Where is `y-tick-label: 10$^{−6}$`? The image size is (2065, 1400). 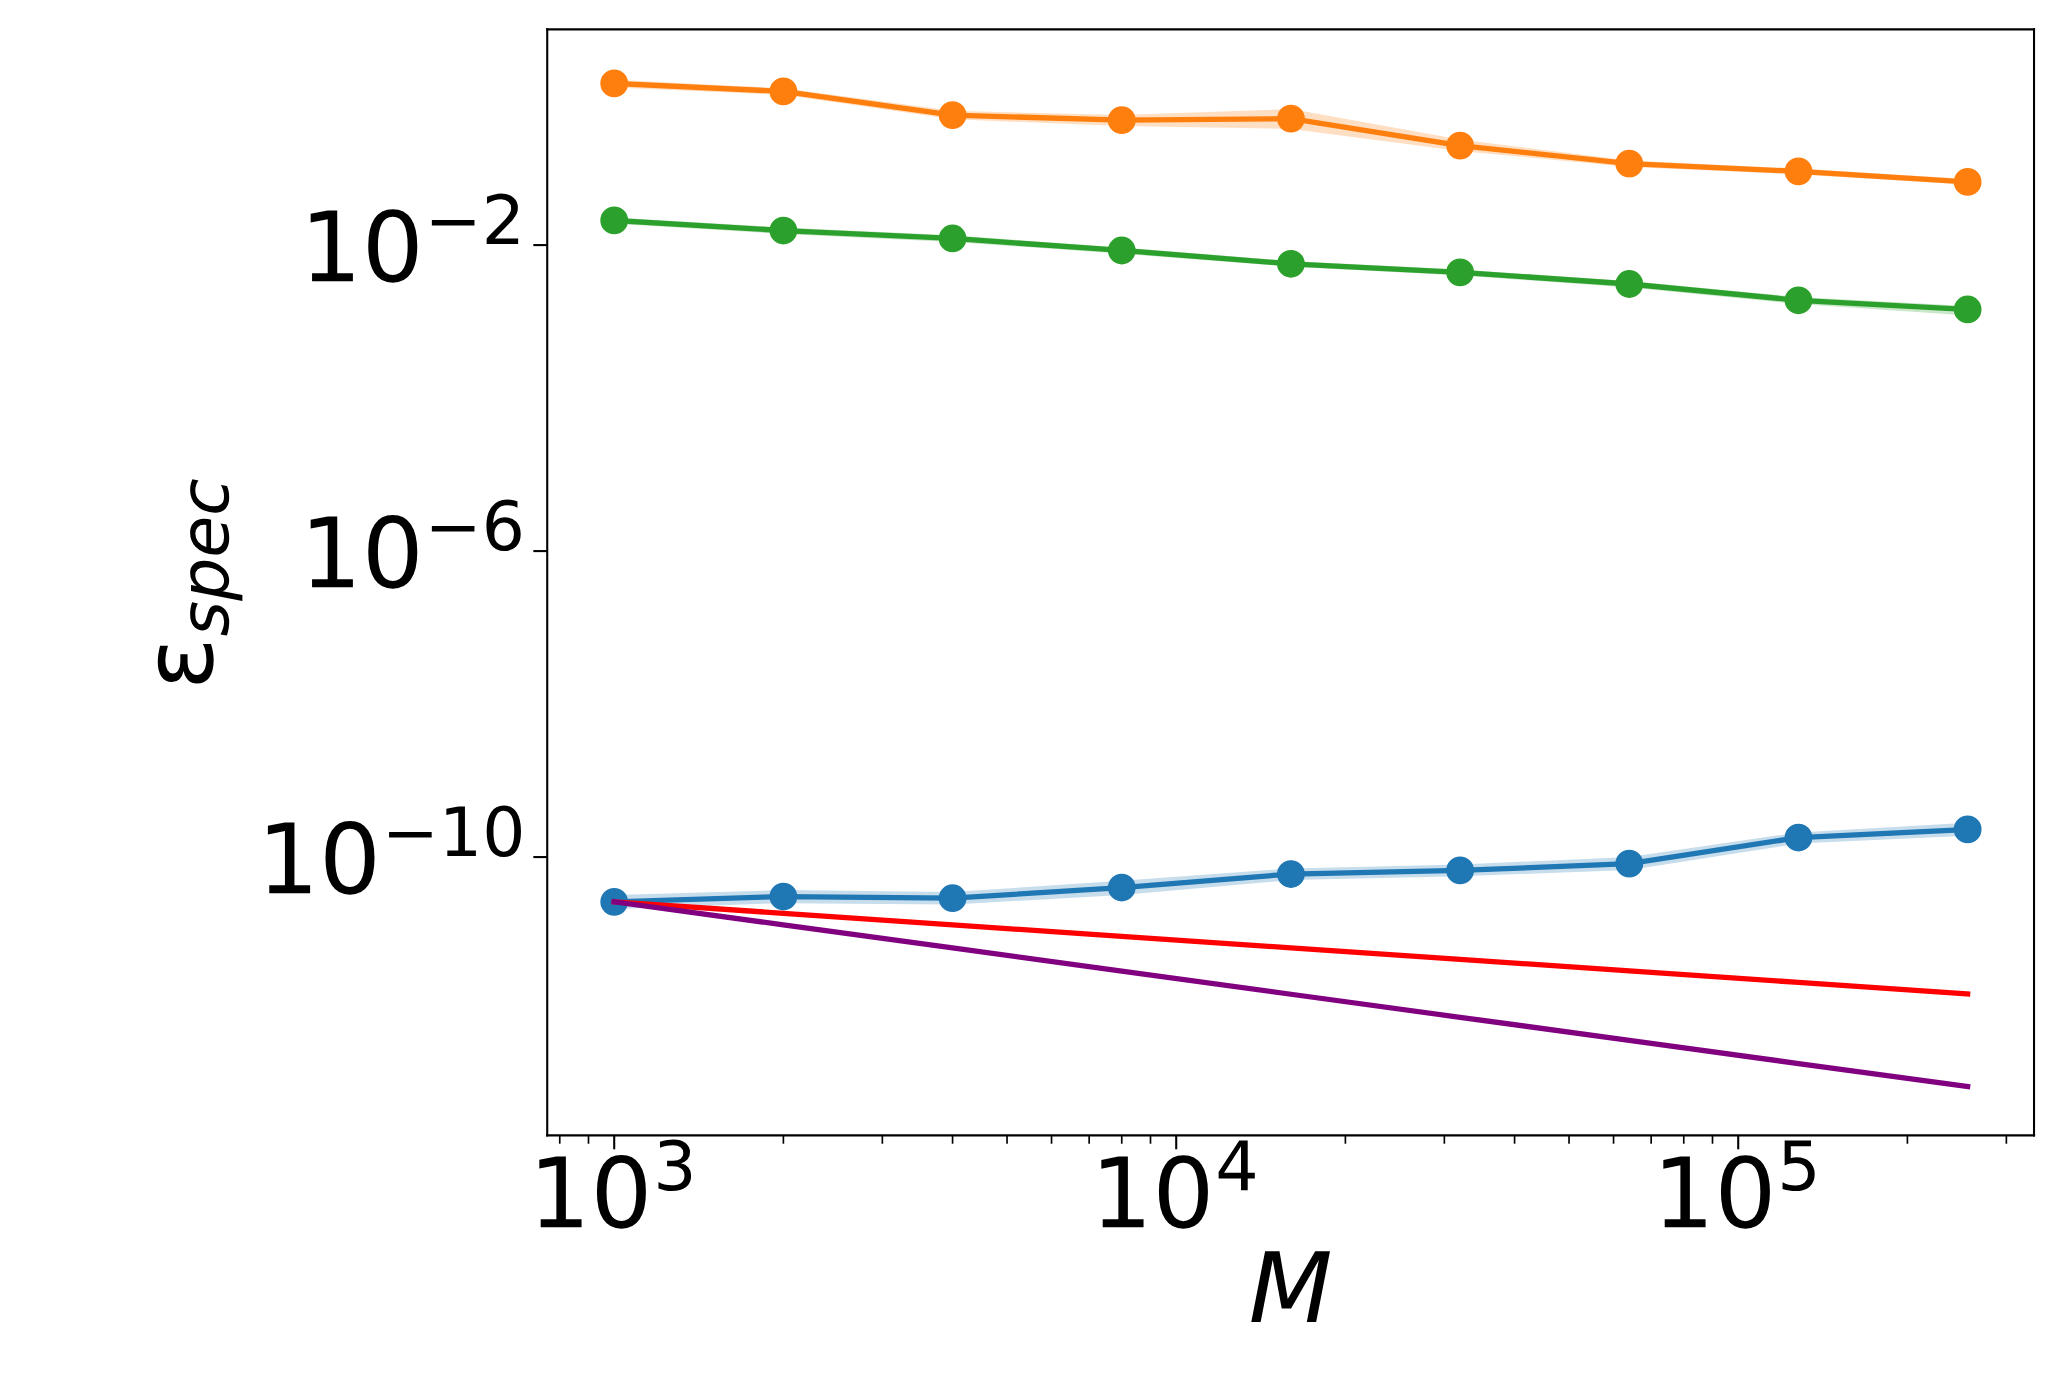 y-tick-label: 10$^{−6}$ is located at coordinates (415, 544).